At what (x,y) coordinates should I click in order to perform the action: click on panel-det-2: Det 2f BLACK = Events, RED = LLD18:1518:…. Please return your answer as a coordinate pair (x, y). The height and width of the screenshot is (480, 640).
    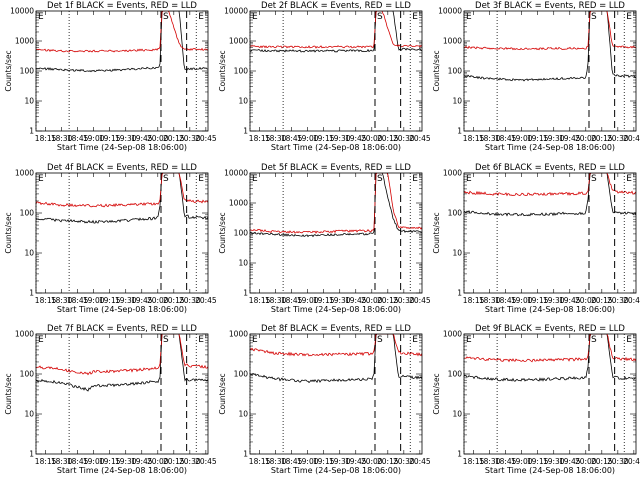
    Looking at the image, I should click on (324, 76).